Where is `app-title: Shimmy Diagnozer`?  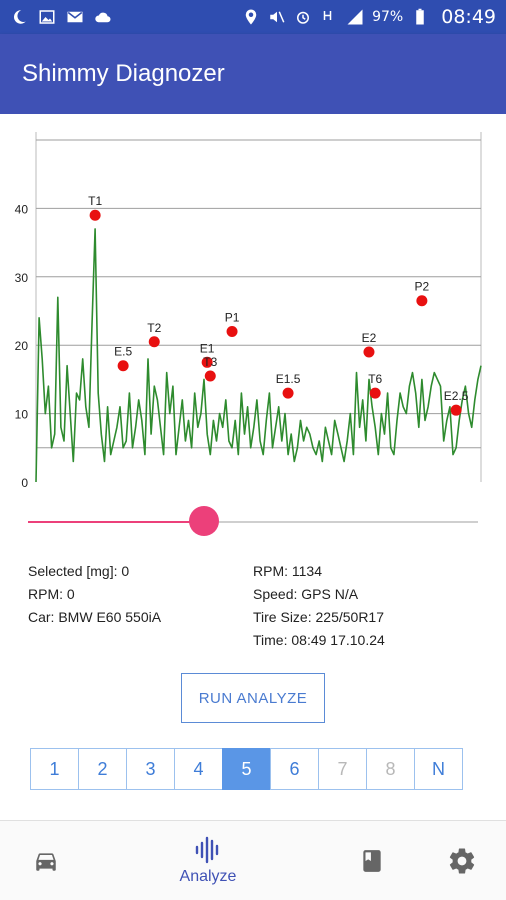
app-title: Shimmy Diagnozer is located at coordinates (123, 73).